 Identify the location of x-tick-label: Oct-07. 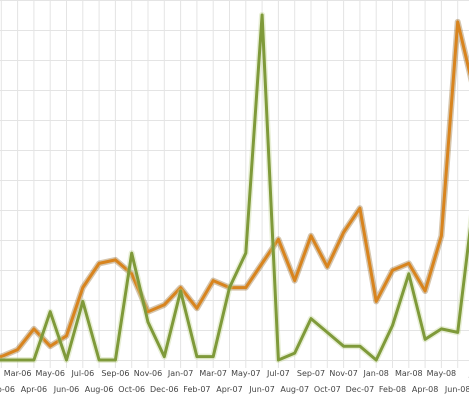
(327, 389).